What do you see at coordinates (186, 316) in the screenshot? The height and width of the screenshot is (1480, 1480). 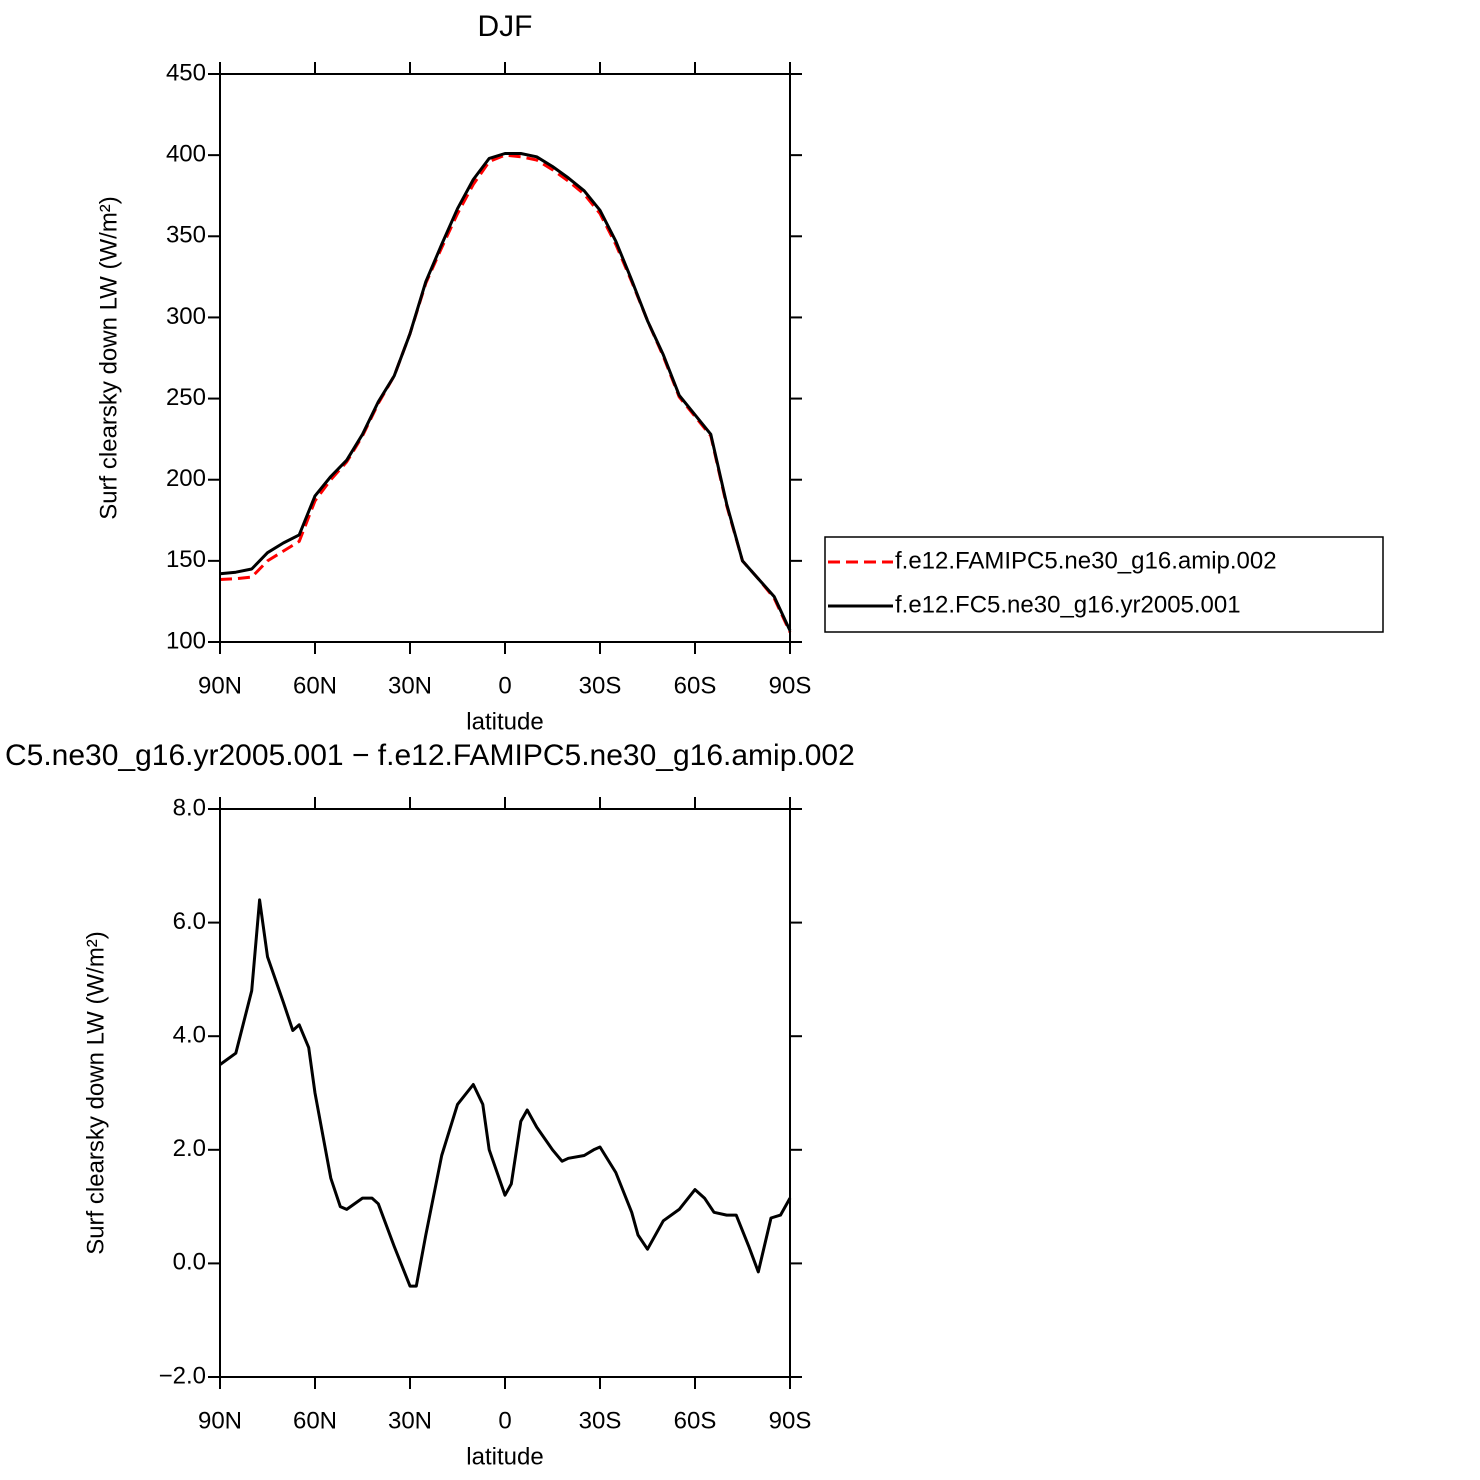 I see `y-tick-label: 300` at bounding box center [186, 316].